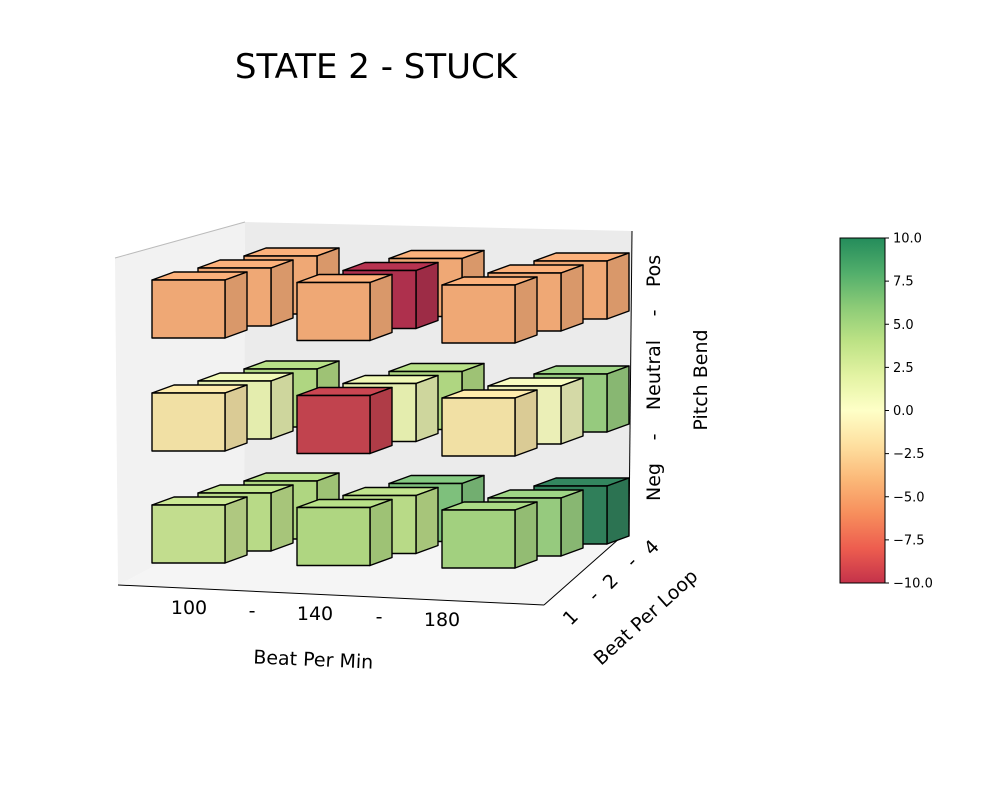  What do you see at coordinates (377, 67) in the screenshot?
I see `chart-title: STATE 2 - STUCK` at bounding box center [377, 67].